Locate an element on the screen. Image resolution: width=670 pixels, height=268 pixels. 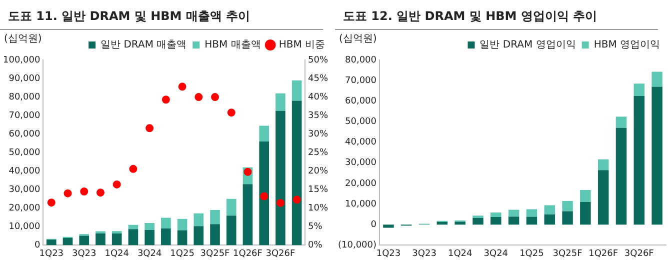
y2-tick-label: 30% is located at coordinates (318, 134).